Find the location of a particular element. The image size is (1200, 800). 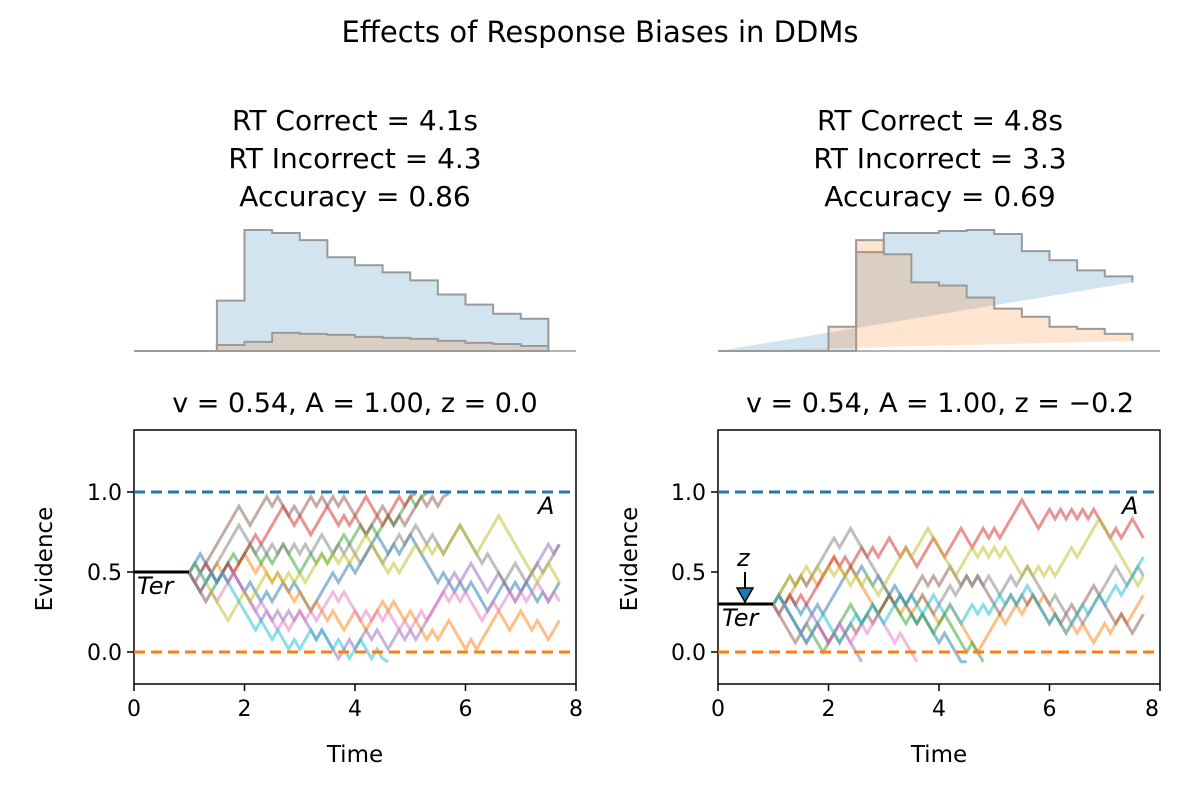

x-tick-left-6: 6 is located at coordinates (466, 709).